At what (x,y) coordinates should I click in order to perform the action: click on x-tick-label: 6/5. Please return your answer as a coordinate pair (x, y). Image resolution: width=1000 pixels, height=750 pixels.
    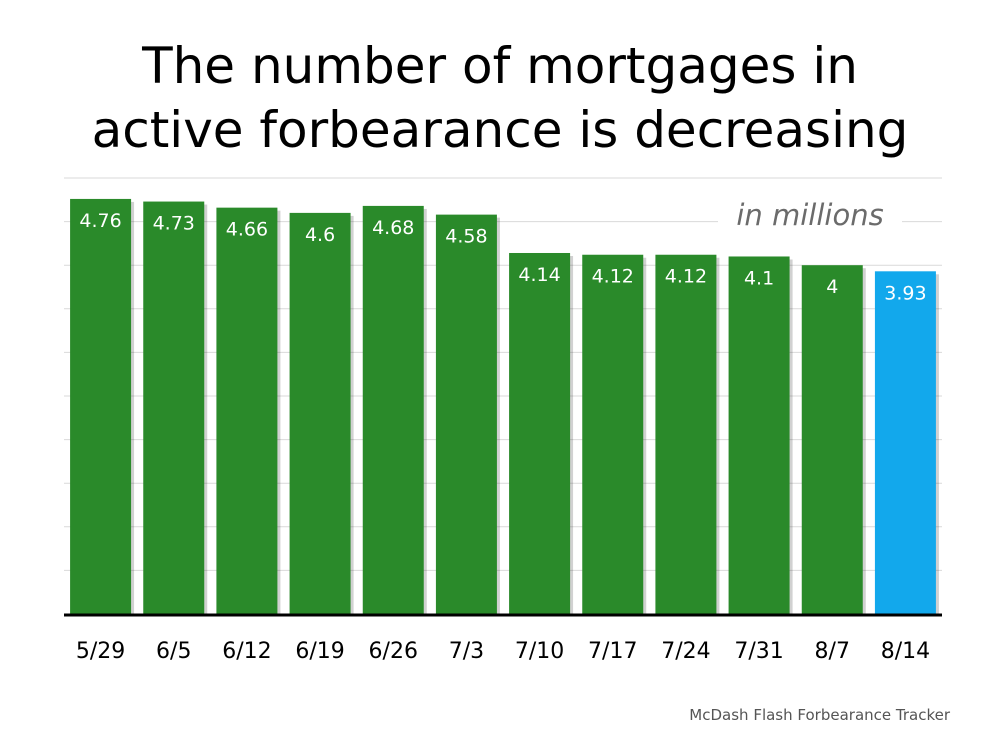
    Looking at the image, I should click on (173, 651).